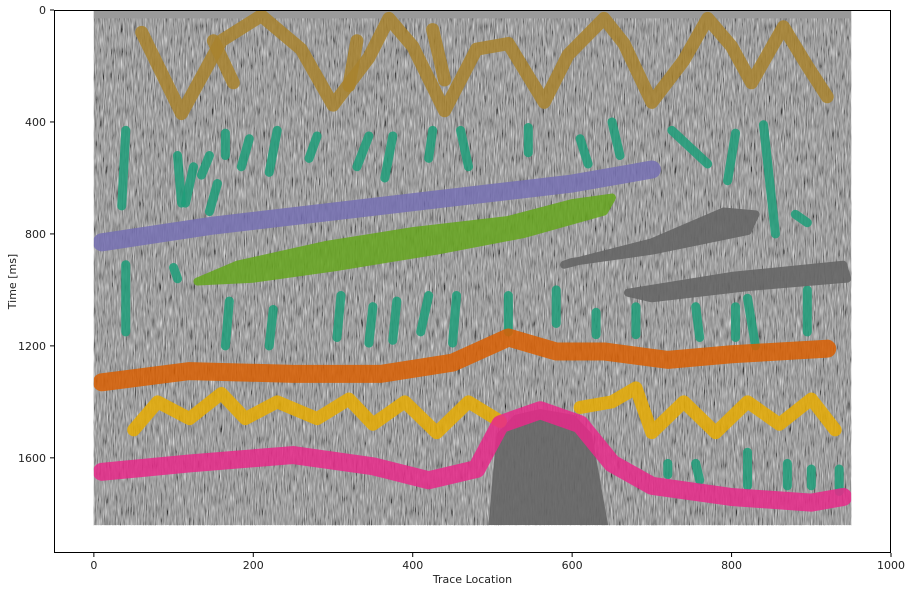 Image resolution: width=908 pixels, height=592 pixels. I want to click on x-tick-label: 600, so click(572, 565).